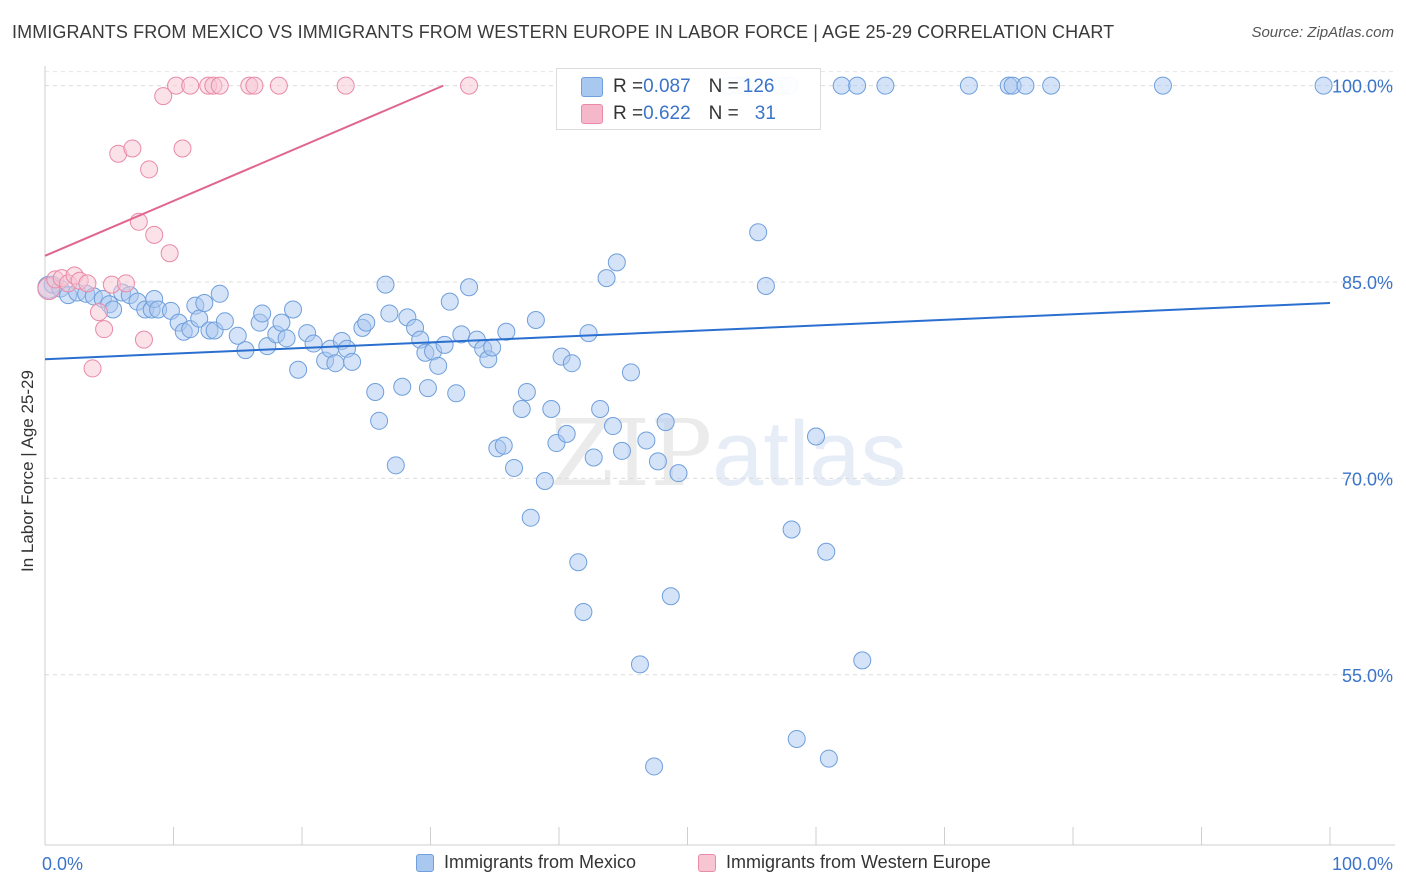 This screenshot has height=892, width=1406. I want to click on trend-line-mexico, so click(687, 331).